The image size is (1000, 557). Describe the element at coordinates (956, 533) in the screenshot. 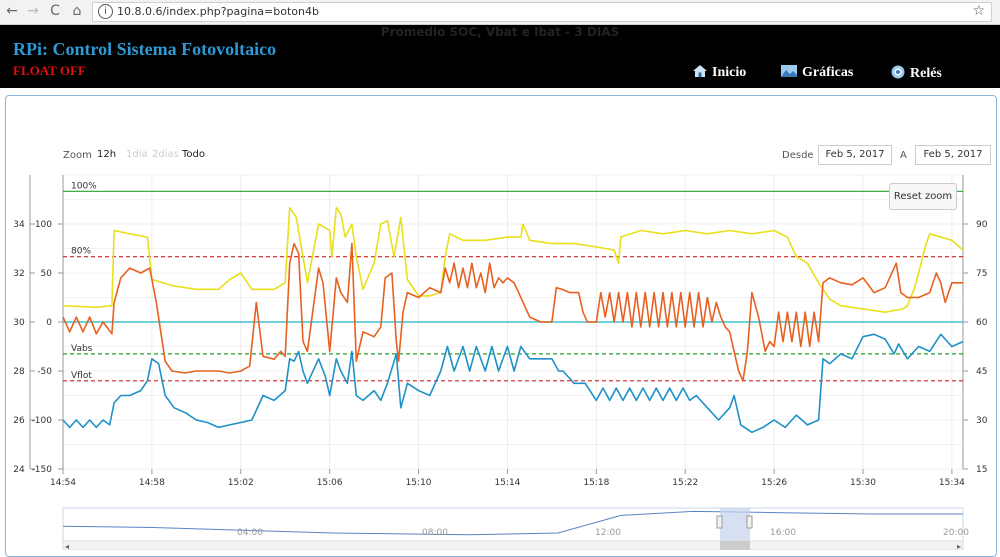

I see `navigator-label: 20:00` at that location.